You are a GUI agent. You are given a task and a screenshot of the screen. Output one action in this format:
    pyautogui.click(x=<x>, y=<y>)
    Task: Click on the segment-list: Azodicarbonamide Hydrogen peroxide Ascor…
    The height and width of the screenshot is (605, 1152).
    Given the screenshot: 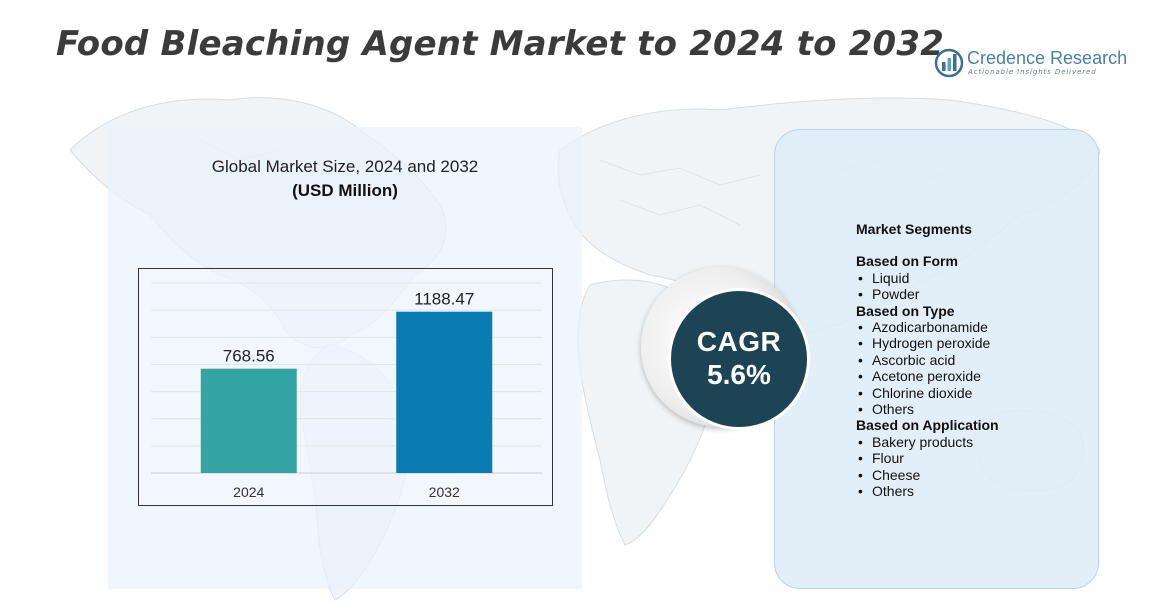 What is the action you would take?
    pyautogui.click(x=927, y=368)
    